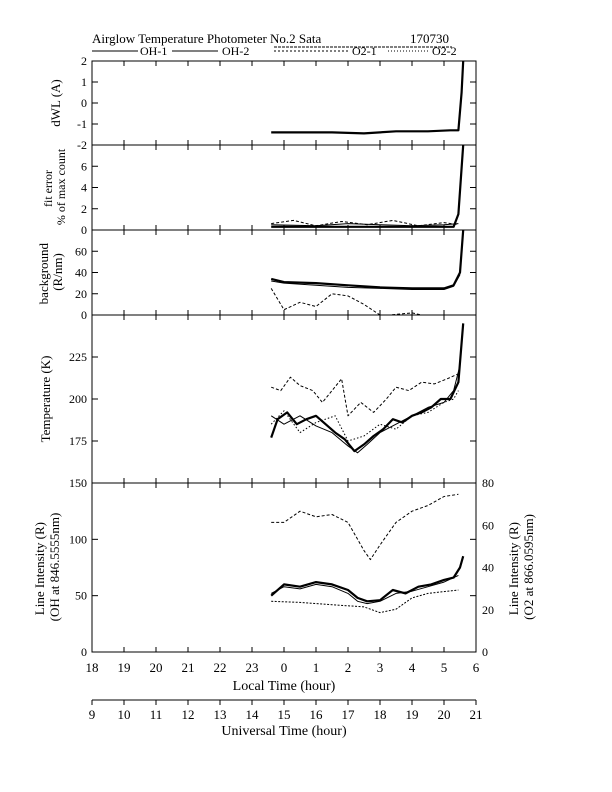 This screenshot has width=612, height=792. I want to click on x-tick-label-universal: 9, so click(92, 714).